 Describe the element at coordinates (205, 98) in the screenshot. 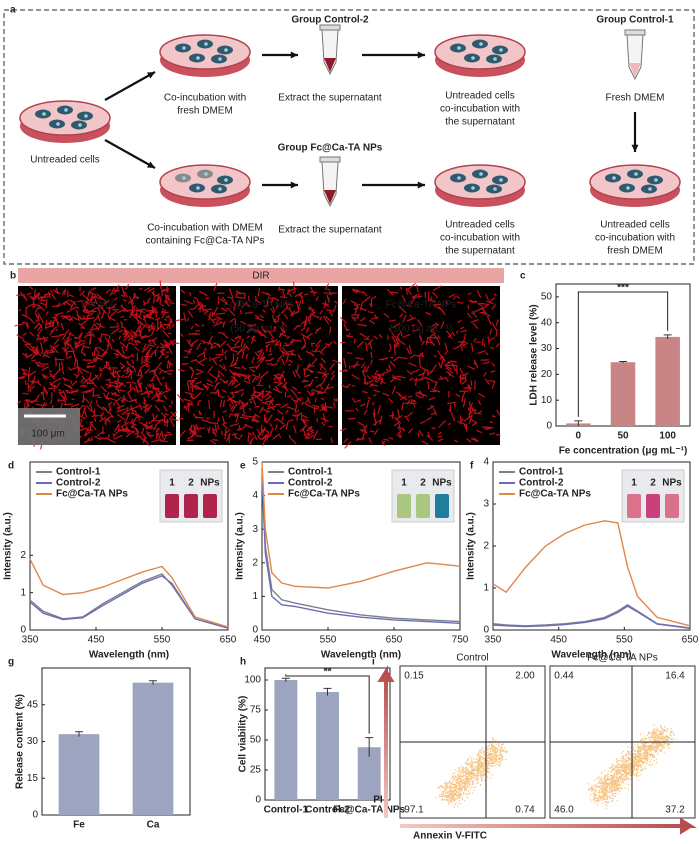

I see `step-label: Co-incubation with` at that location.